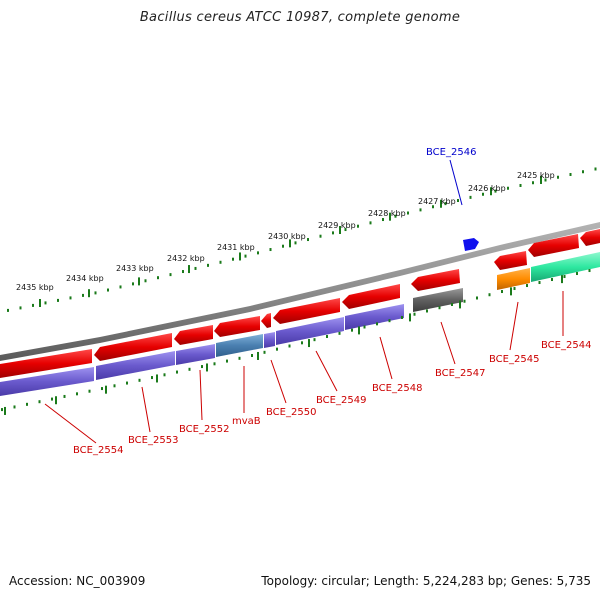 The height and width of the screenshot is (600, 600). What do you see at coordinates (266, 320) in the screenshot?
I see `cds-arrow-small` at bounding box center [266, 320].